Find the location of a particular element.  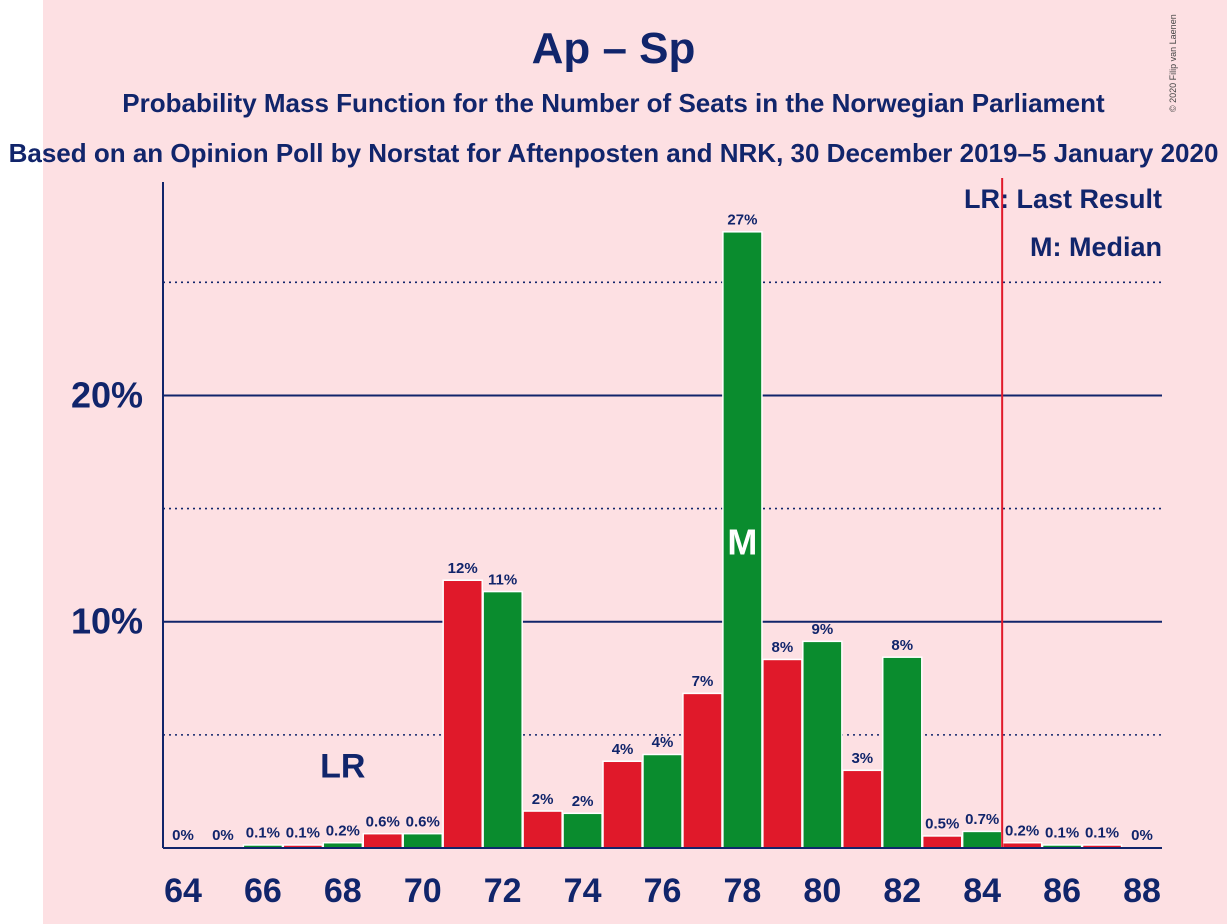

data-label: 0.7% is located at coordinates (982, 819).